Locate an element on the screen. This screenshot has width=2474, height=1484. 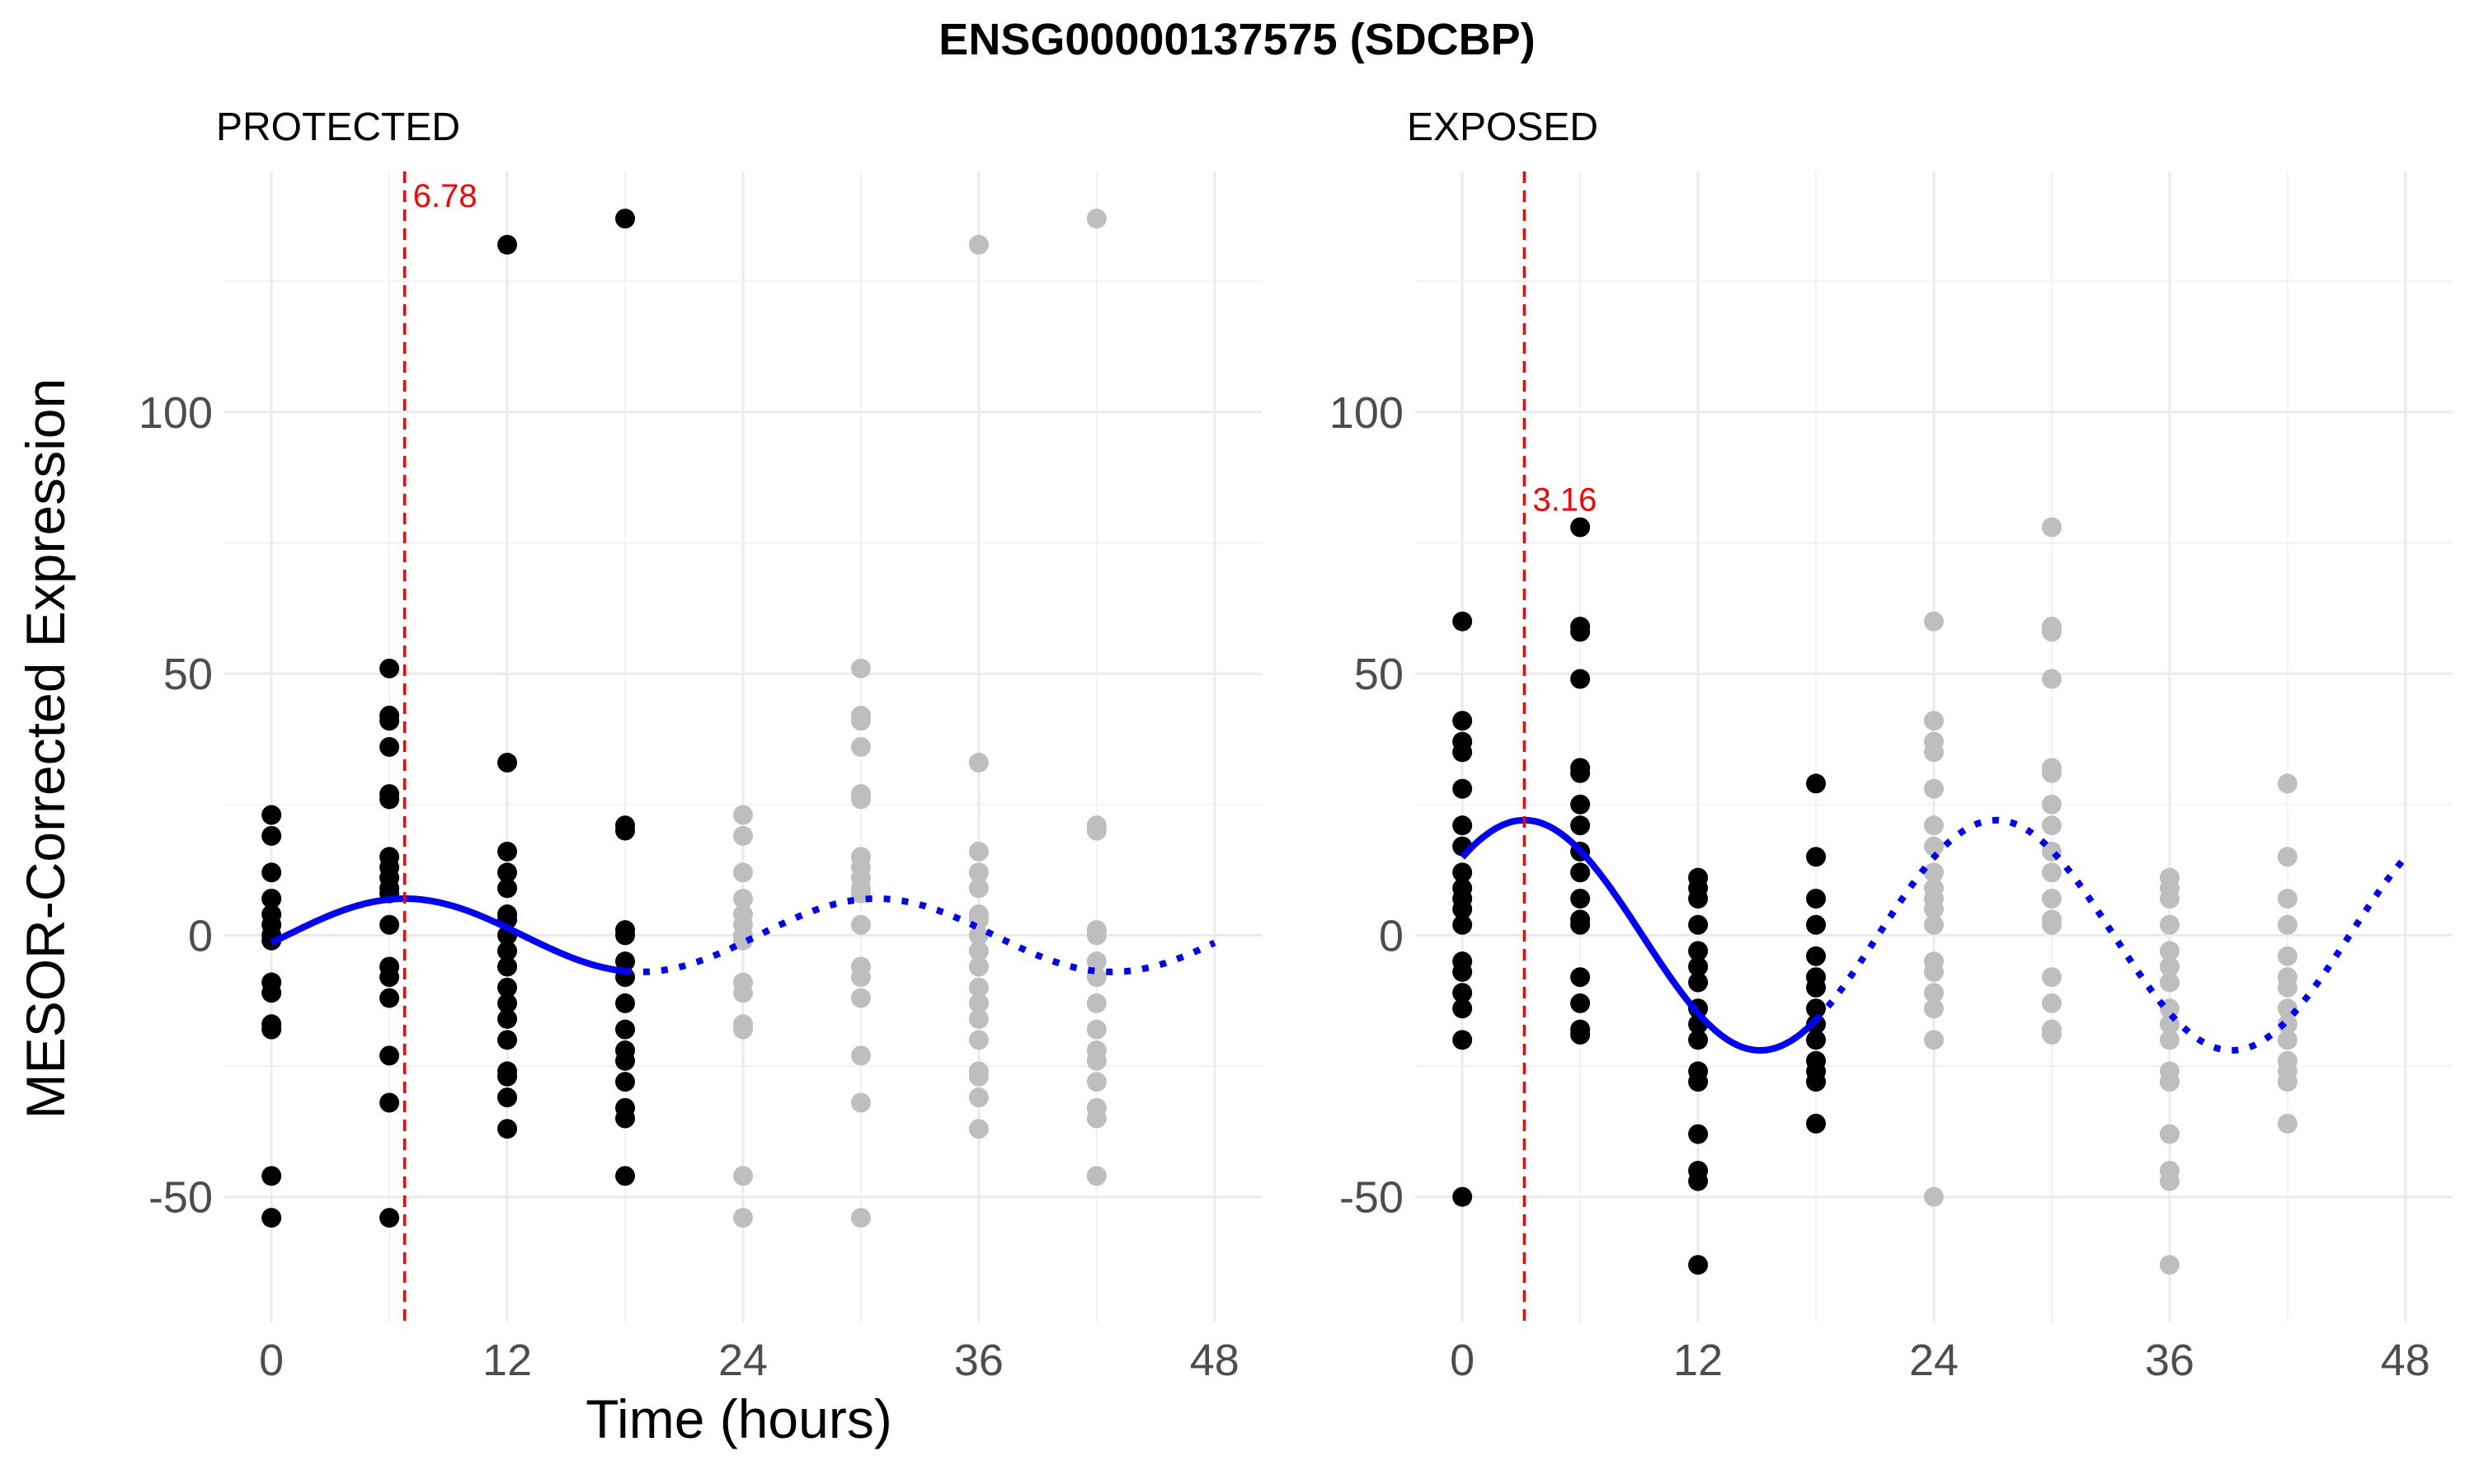
x-tick-label: 24 is located at coordinates (743, 1360).